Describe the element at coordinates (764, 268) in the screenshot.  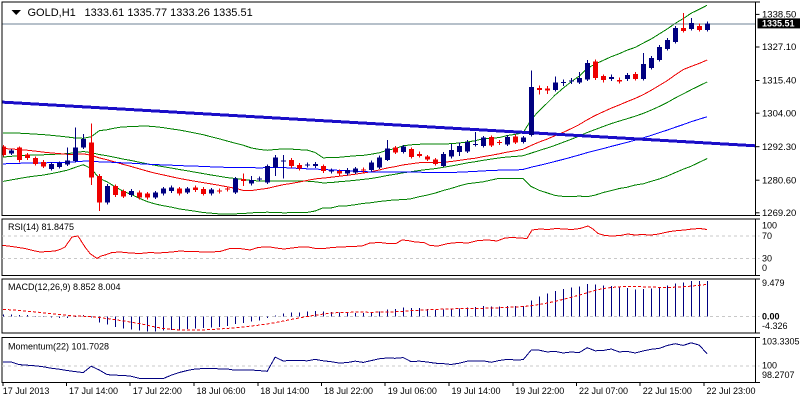
I see `svg-text: 0` at that location.